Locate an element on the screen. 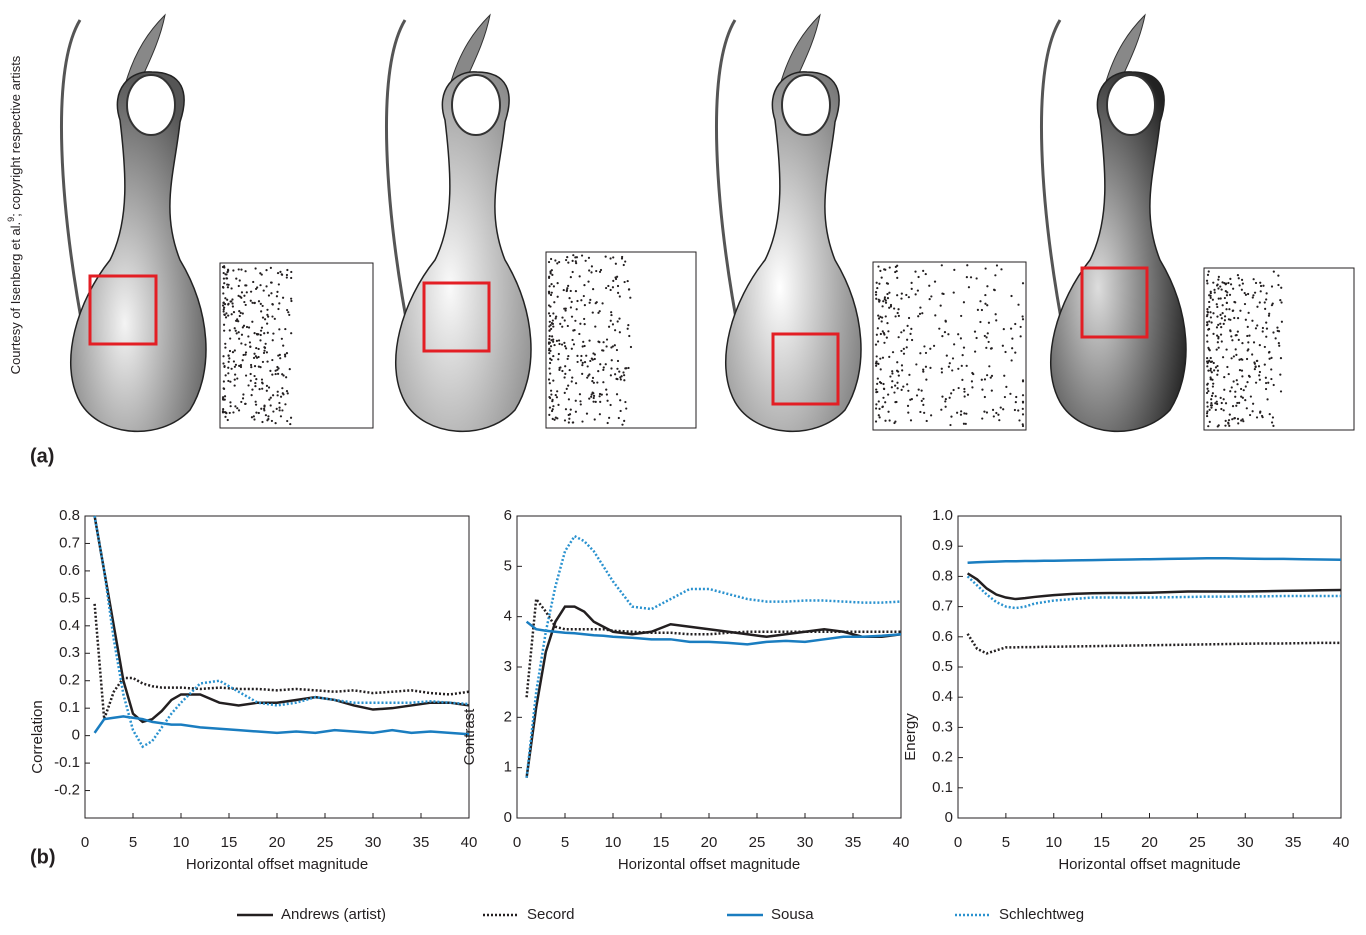  x-tick-label: 25 is located at coordinates (1197, 842).